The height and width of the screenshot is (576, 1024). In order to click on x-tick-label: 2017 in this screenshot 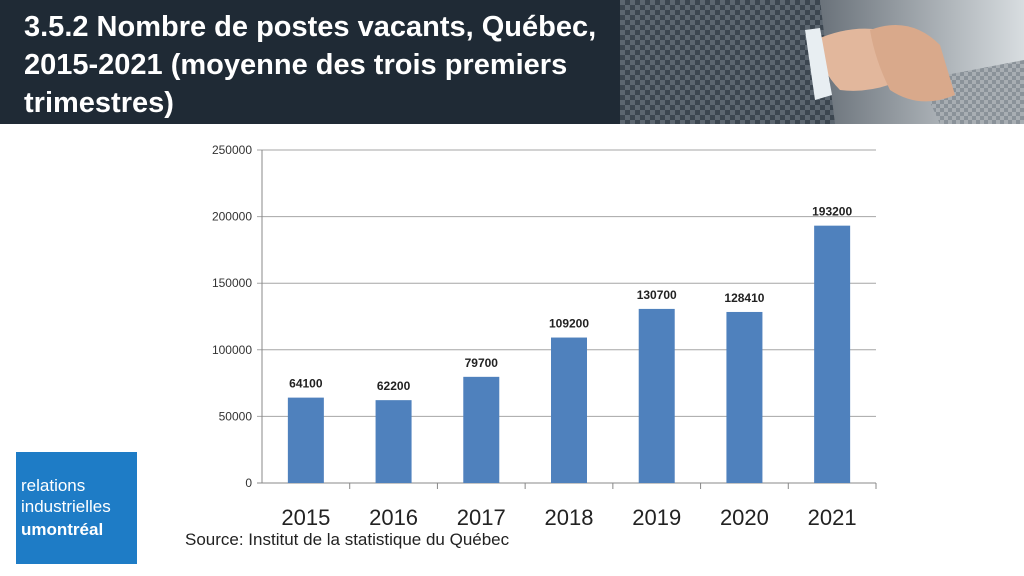, I will do `click(481, 517)`.